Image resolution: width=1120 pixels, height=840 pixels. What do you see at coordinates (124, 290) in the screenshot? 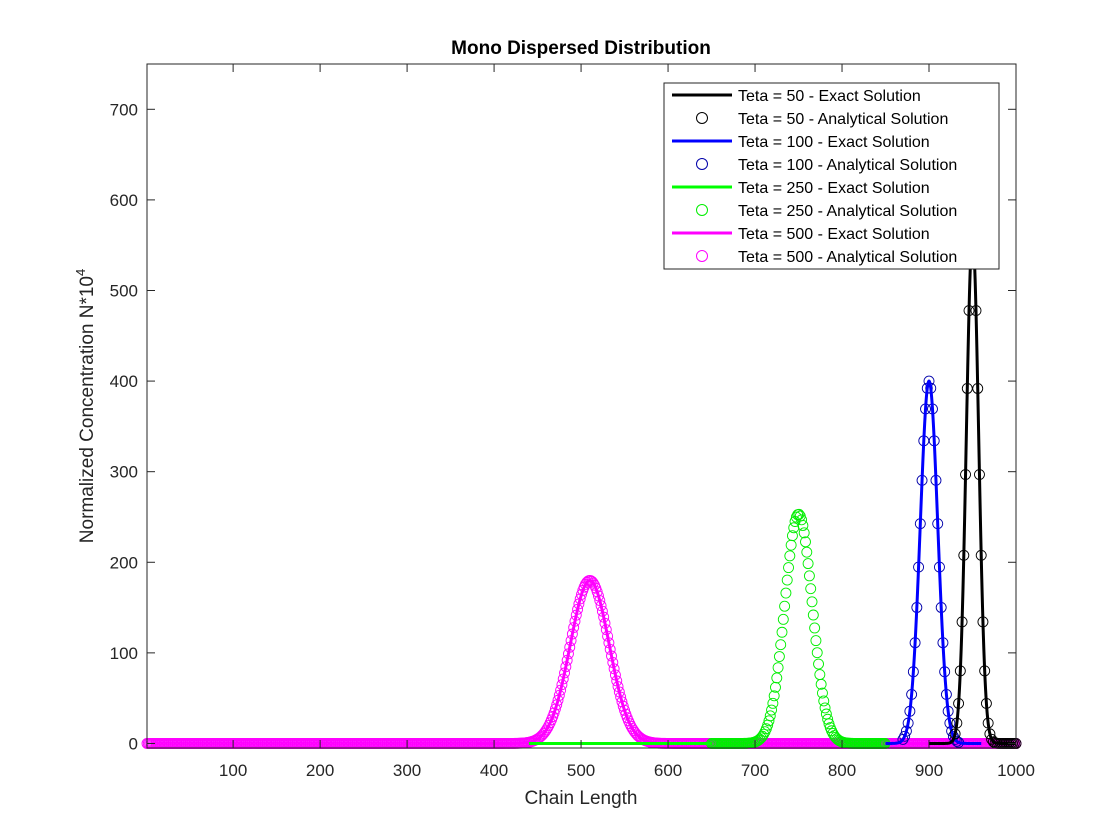
I see `y-tick-label: 500` at bounding box center [124, 290].